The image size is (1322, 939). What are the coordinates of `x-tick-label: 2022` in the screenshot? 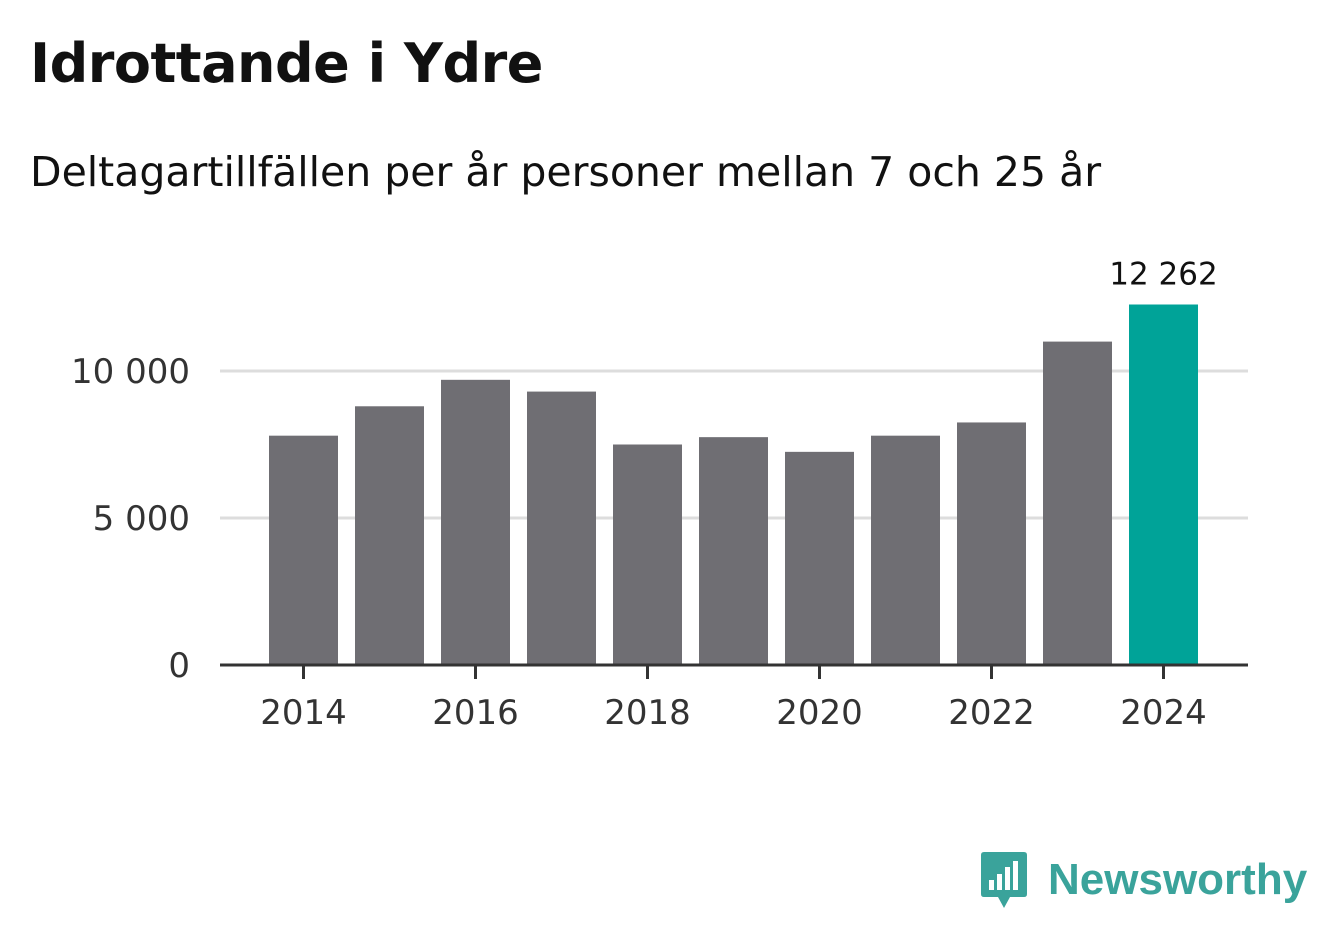 It's located at (991, 713).